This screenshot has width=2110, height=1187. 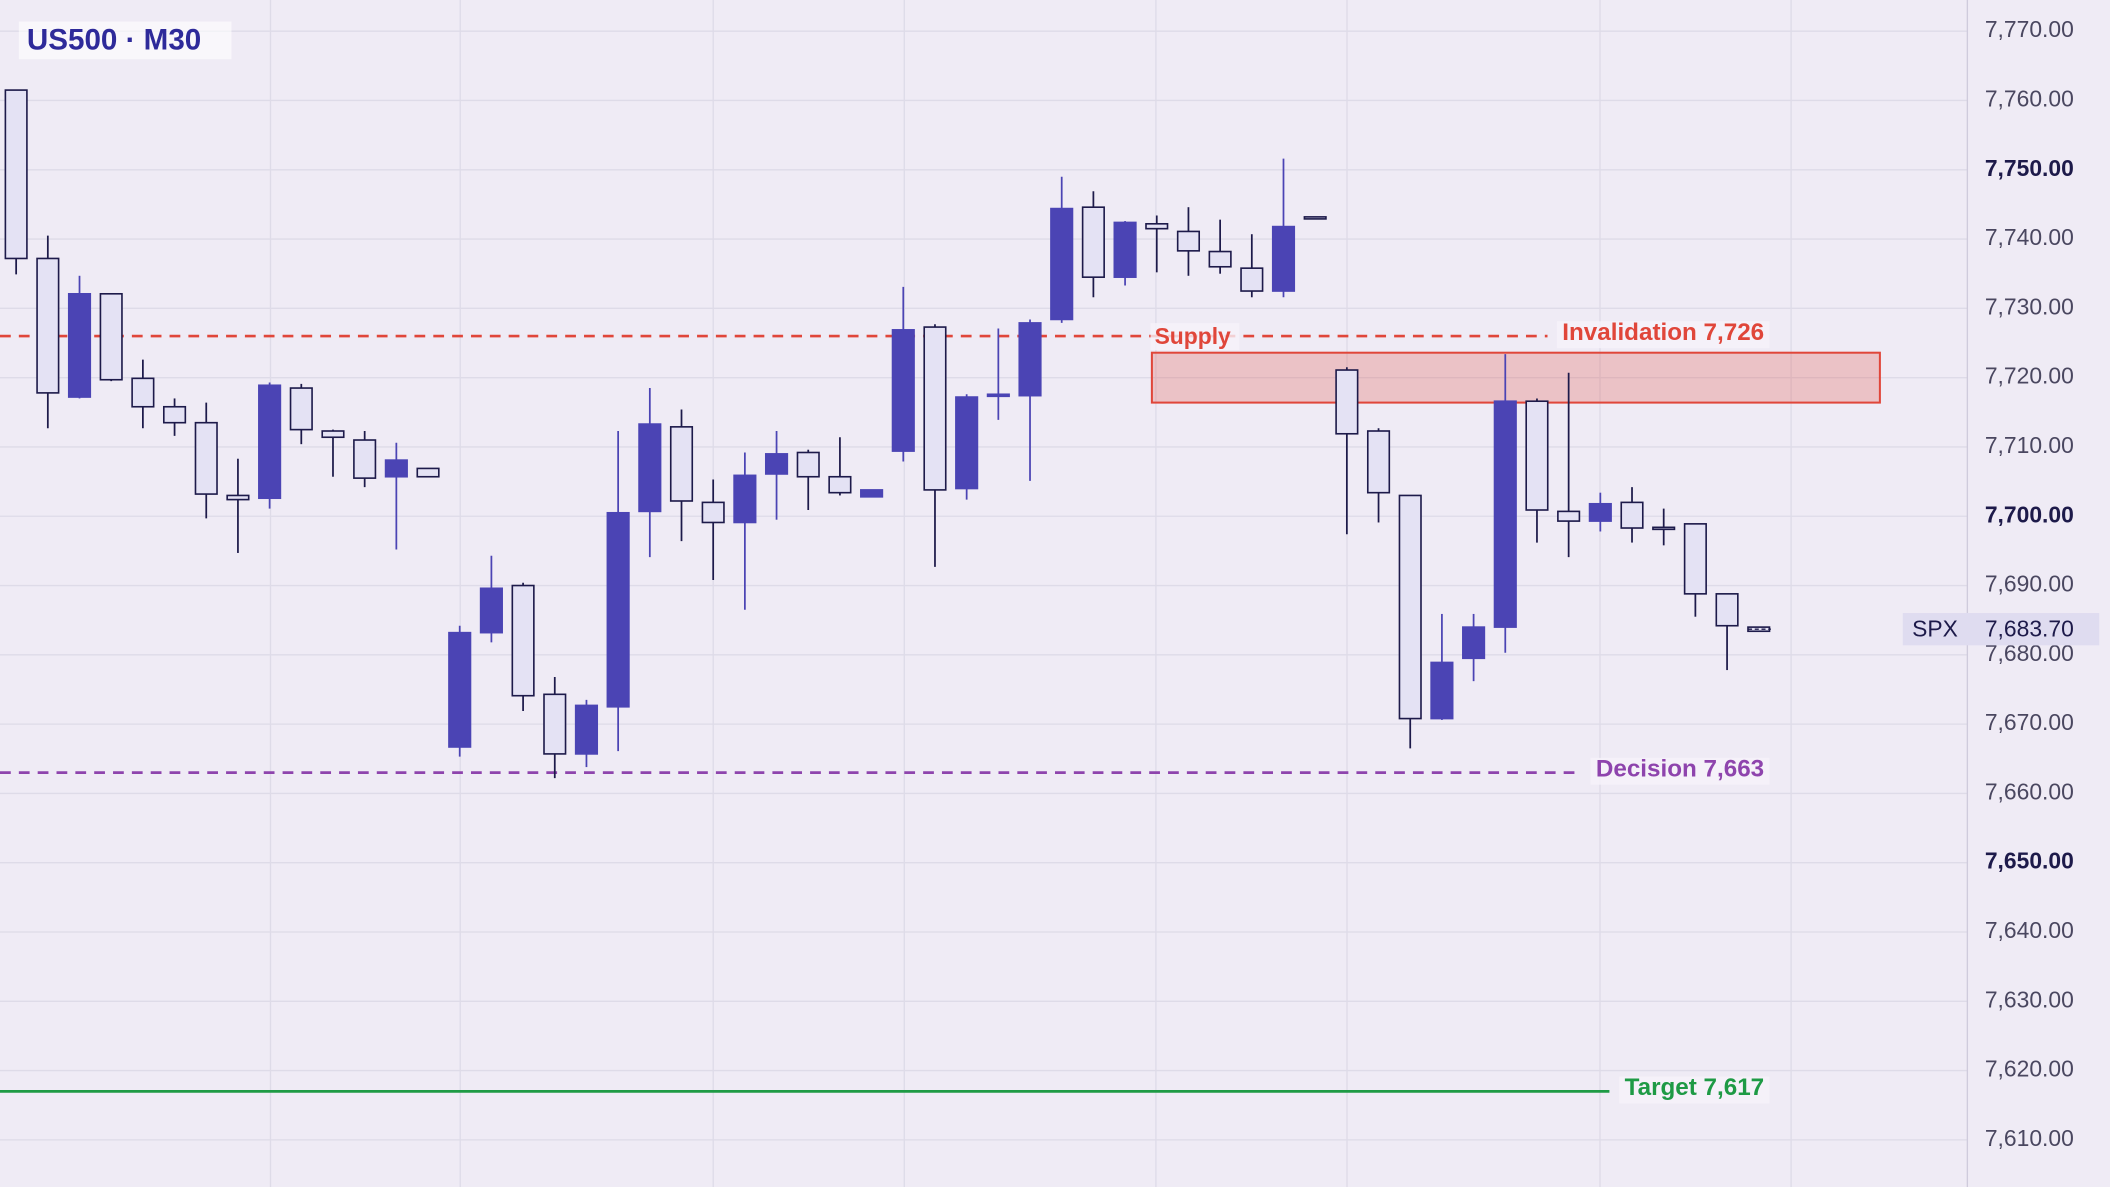 I want to click on y-tick-label: 7,770.00, so click(x=2029, y=29).